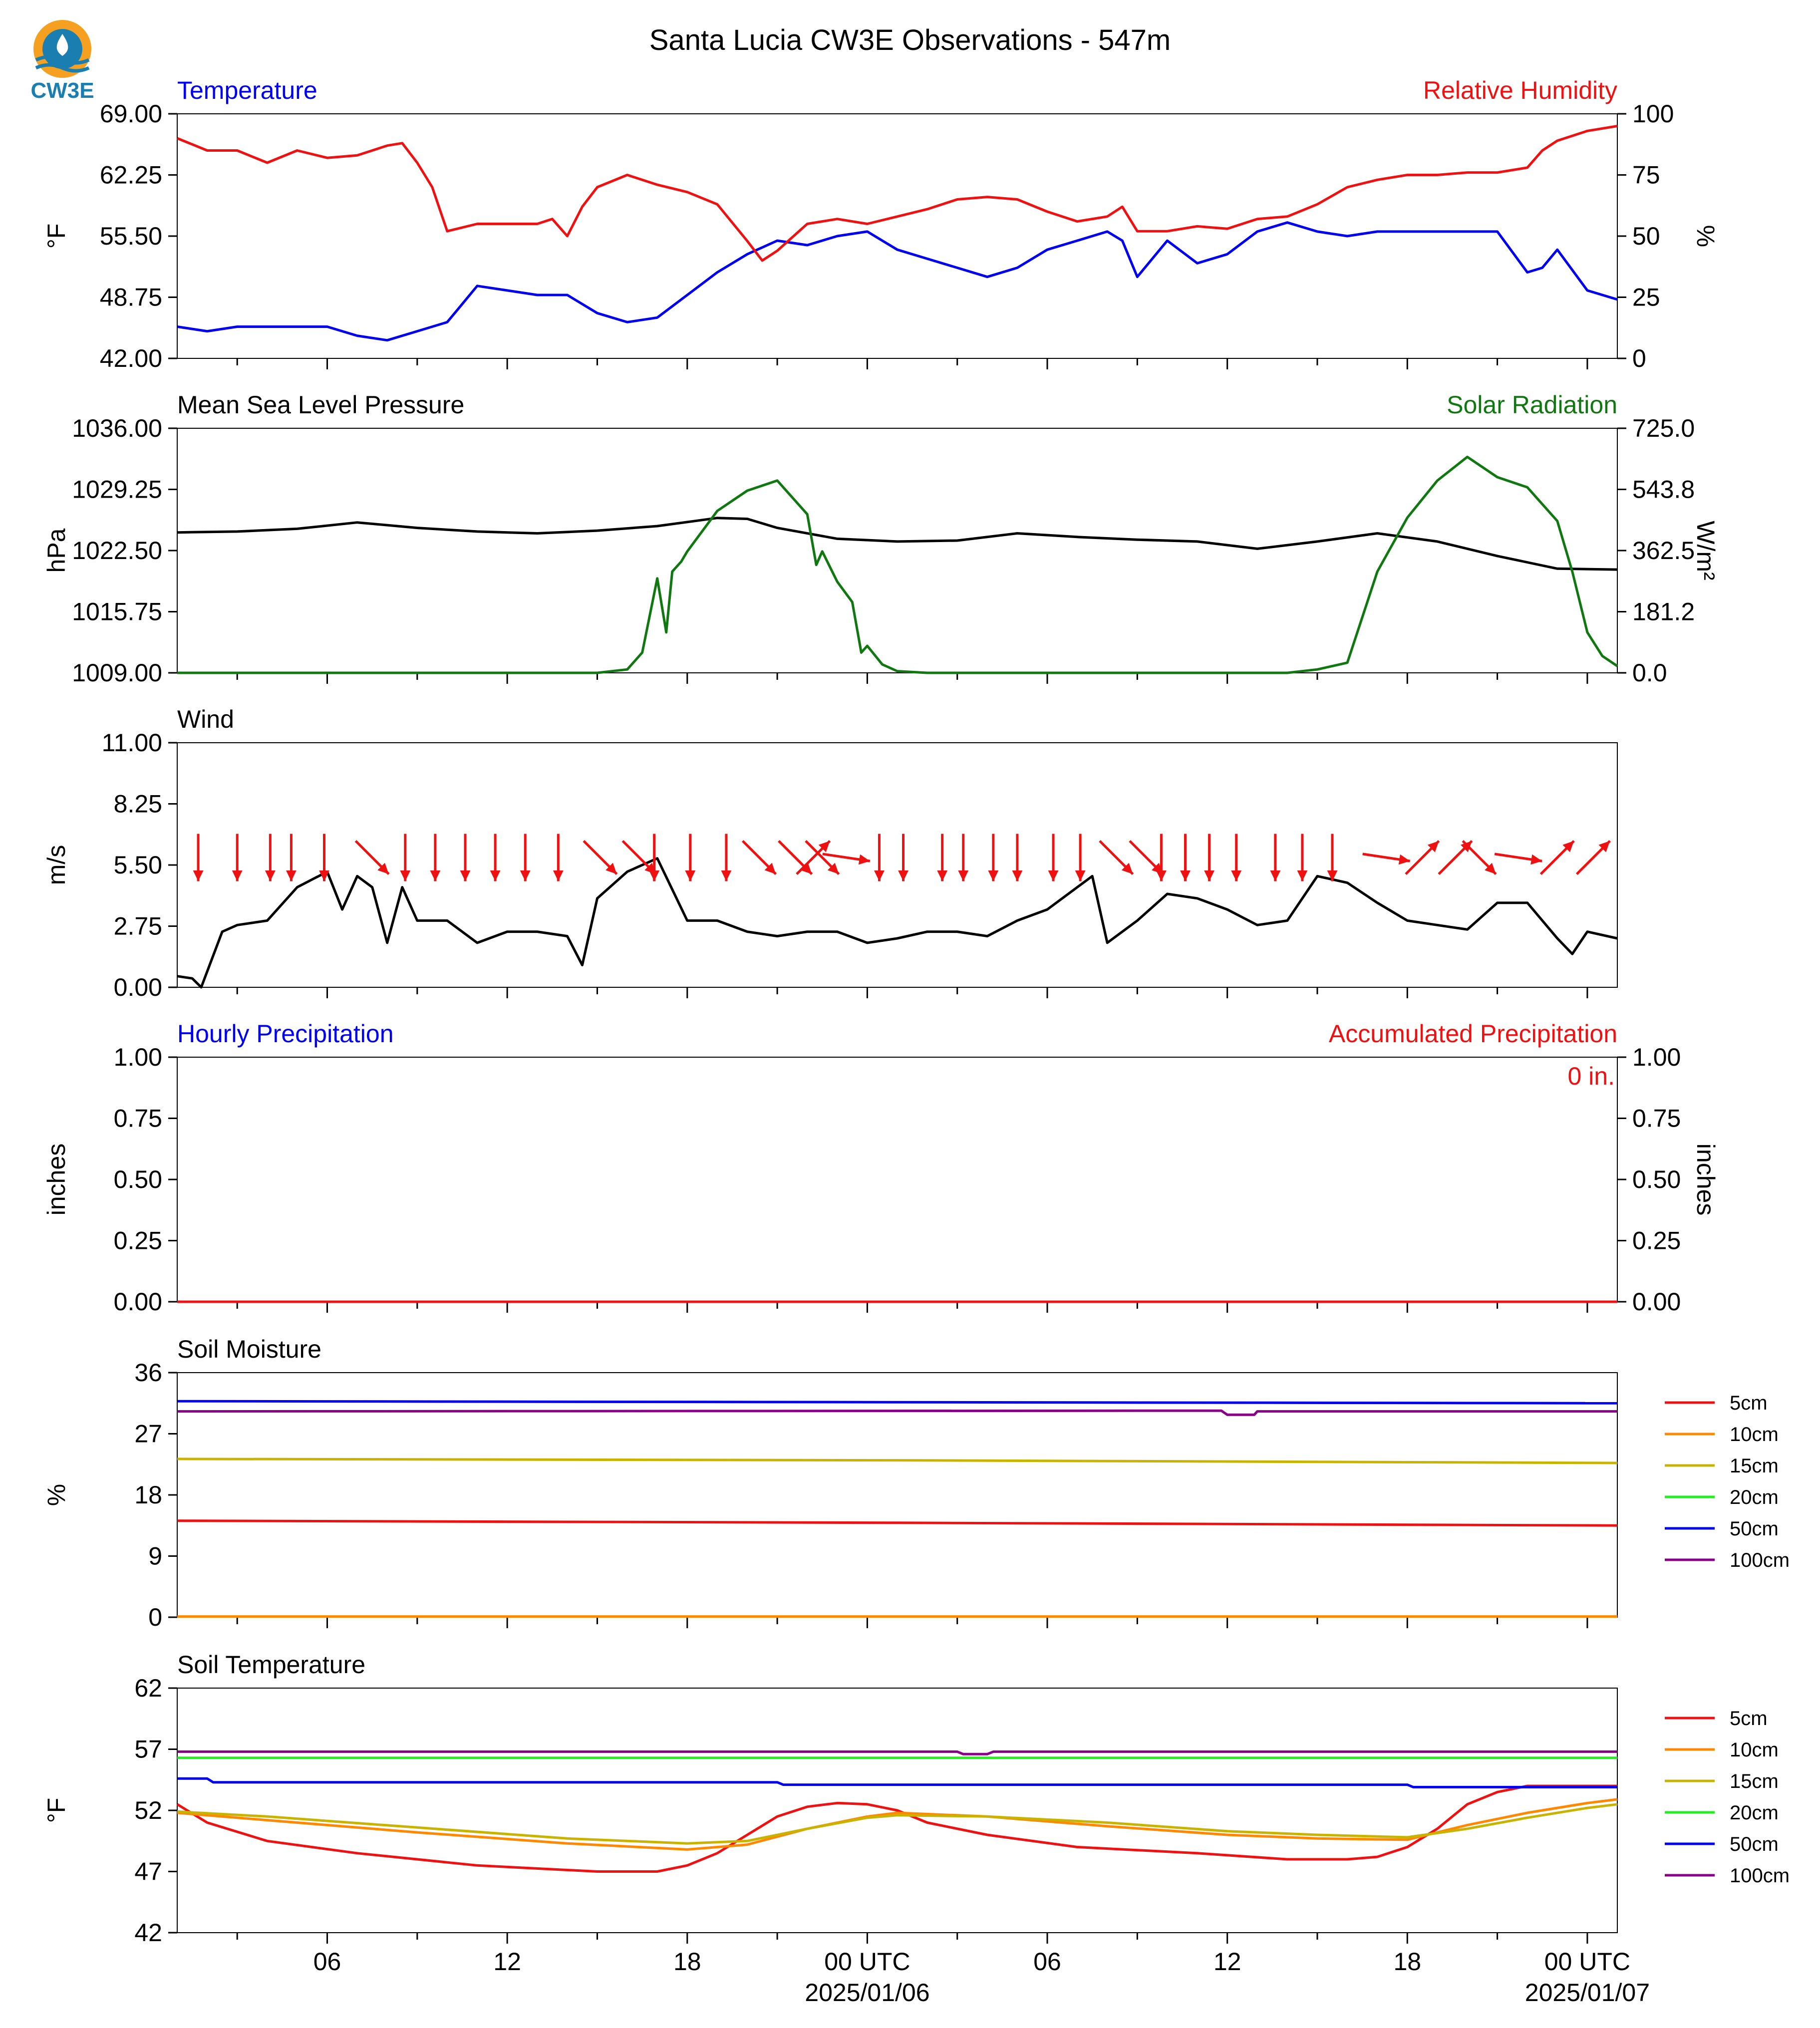 This screenshot has width=1820, height=2028. I want to click on y-tick-label-left: 48.75, so click(131, 297).